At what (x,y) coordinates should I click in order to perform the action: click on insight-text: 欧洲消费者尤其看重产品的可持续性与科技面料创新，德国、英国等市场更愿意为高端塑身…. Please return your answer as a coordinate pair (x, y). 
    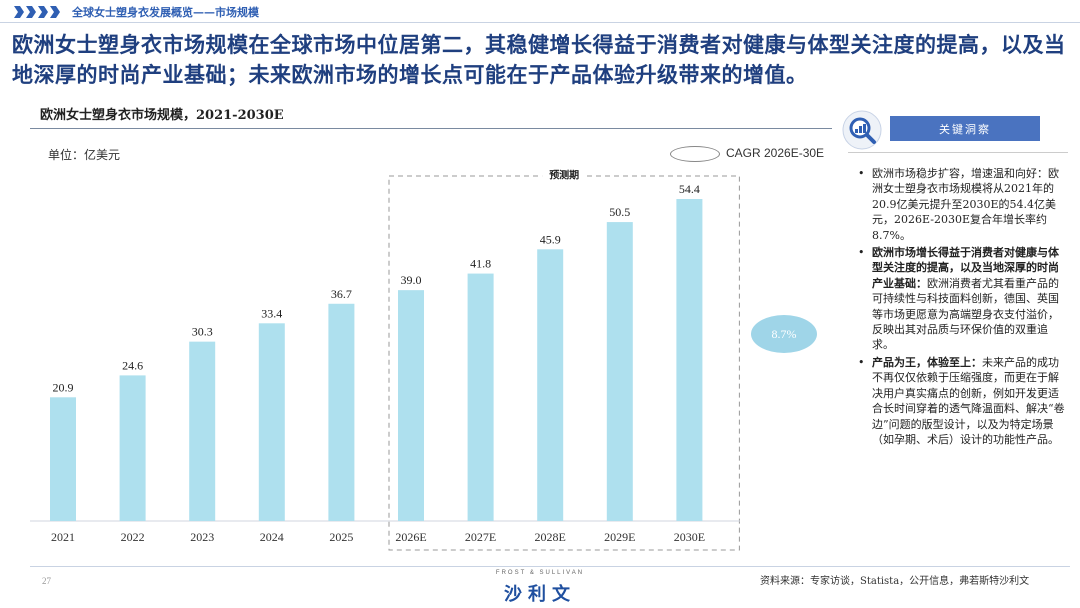
    Looking at the image, I should click on (965, 314).